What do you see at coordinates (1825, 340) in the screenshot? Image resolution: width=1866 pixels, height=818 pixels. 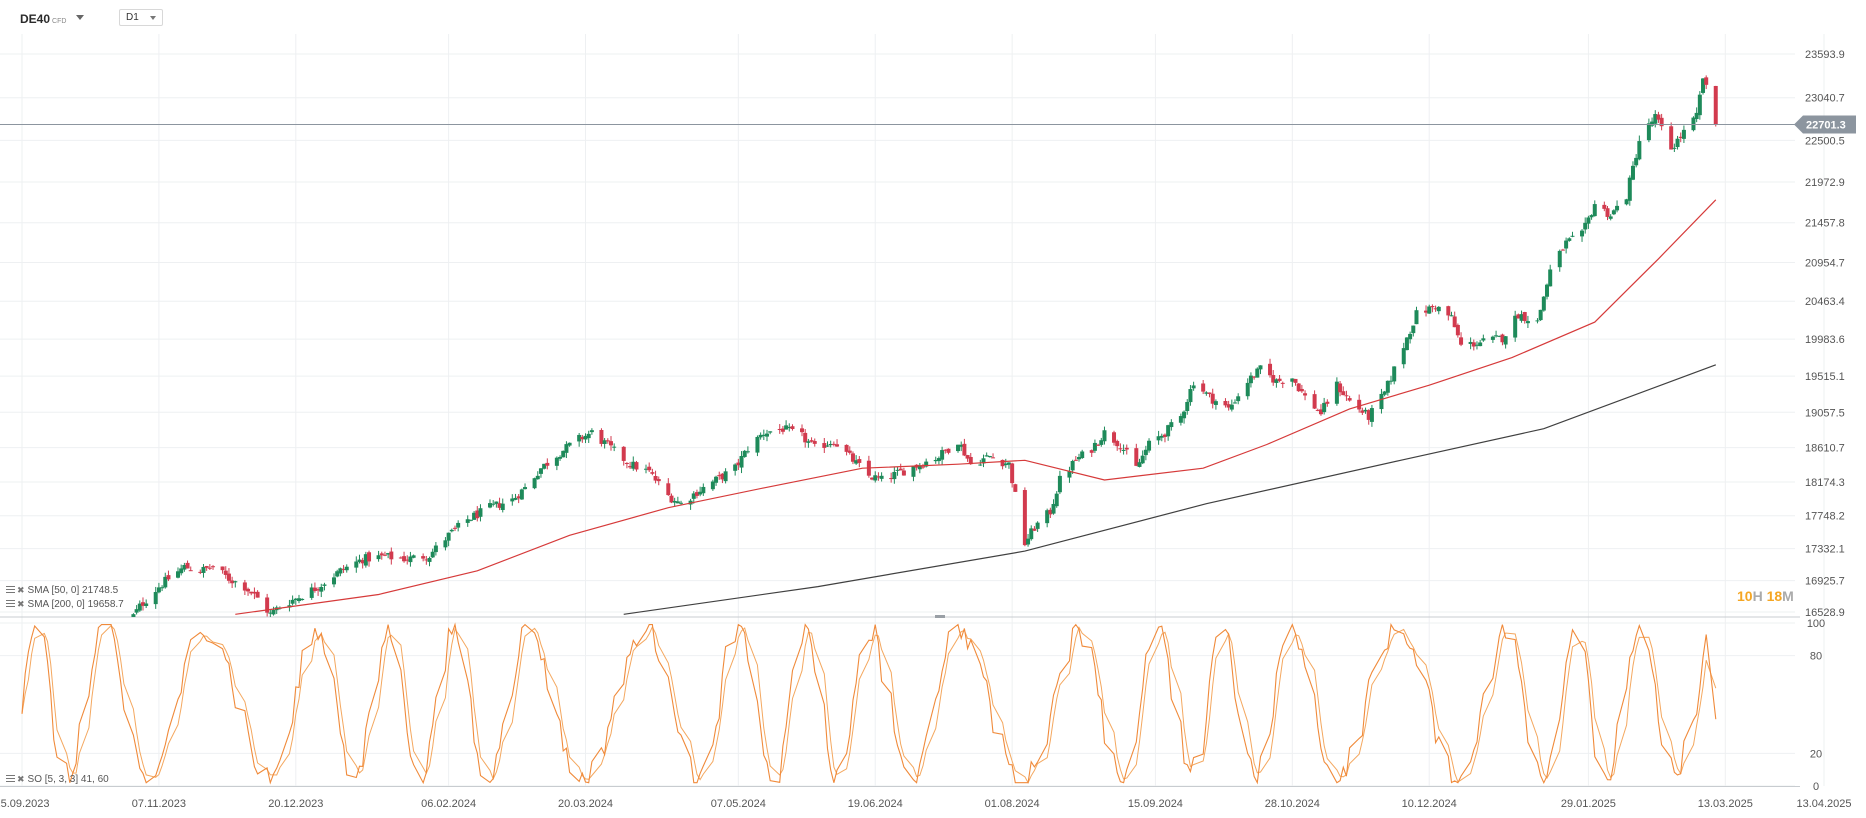 I see `y-tick-label: 19983.6` at bounding box center [1825, 340].